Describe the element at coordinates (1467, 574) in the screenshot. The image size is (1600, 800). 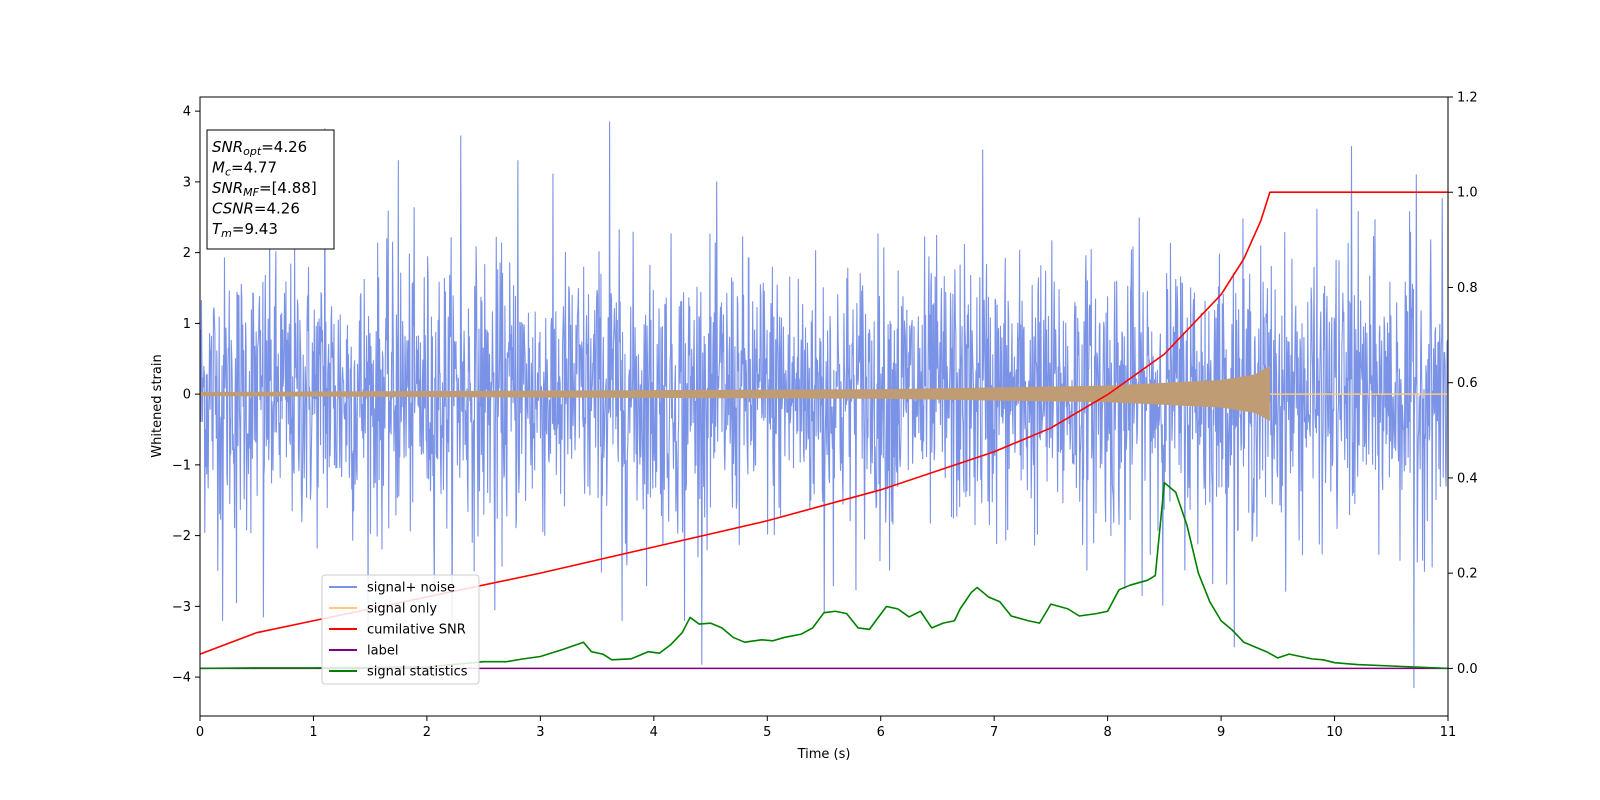
I see `y2-tick-label: 0.2` at that location.